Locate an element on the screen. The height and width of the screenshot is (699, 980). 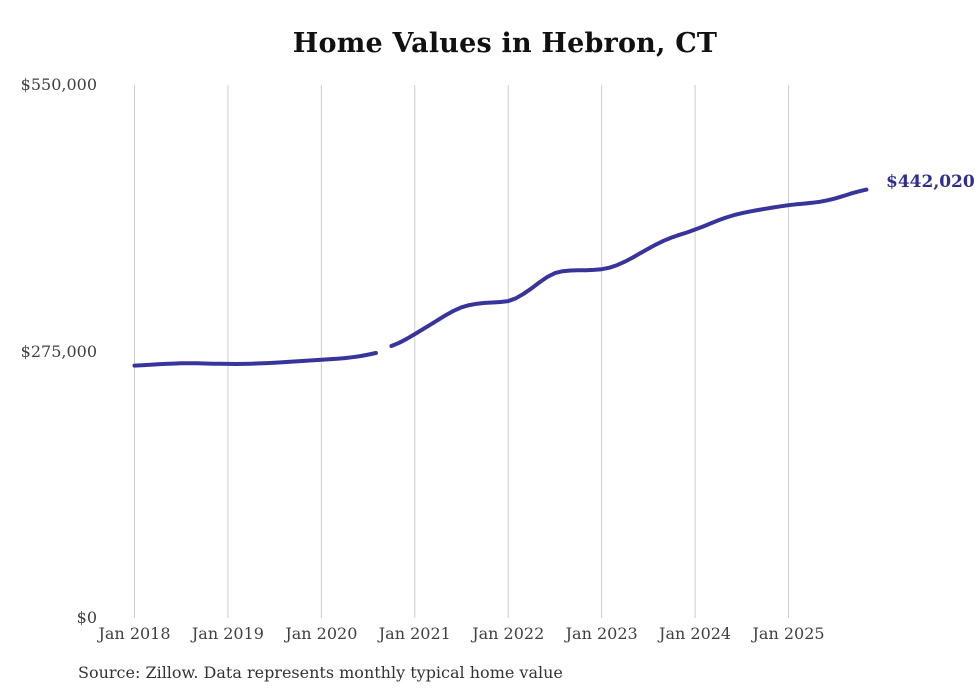
x-tick-label-jan-2018: Jan 2018 is located at coordinates (134, 633).